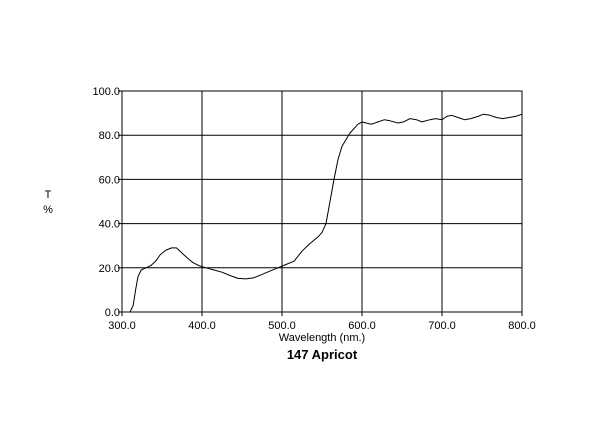 The height and width of the screenshot is (422, 595). What do you see at coordinates (122, 326) in the screenshot?
I see `x-tick-label: 300.0` at bounding box center [122, 326].